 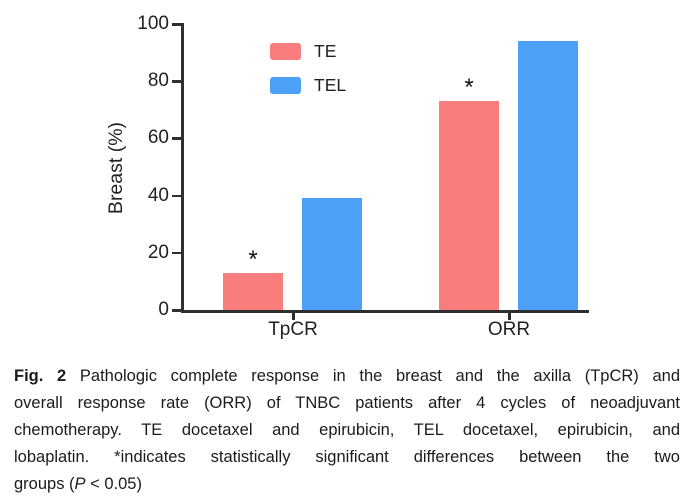 What do you see at coordinates (158, 252) in the screenshot?
I see `y-axis-tick-label: 20` at bounding box center [158, 252].